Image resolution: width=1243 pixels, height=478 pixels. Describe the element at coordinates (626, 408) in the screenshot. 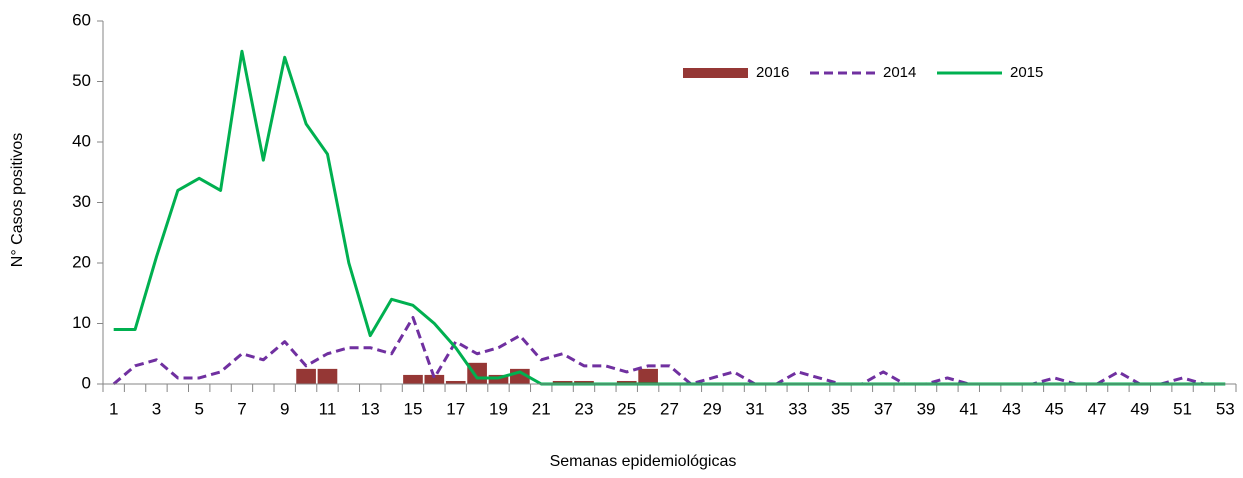

I see `x-tick-label: 25` at that location.